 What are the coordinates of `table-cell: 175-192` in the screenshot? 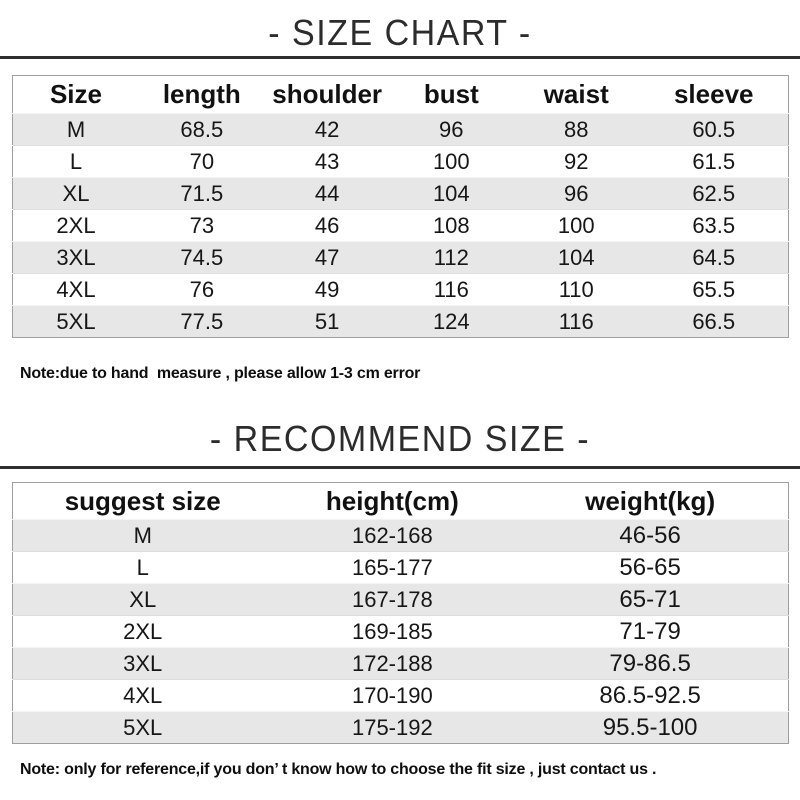 It's located at (392, 727).